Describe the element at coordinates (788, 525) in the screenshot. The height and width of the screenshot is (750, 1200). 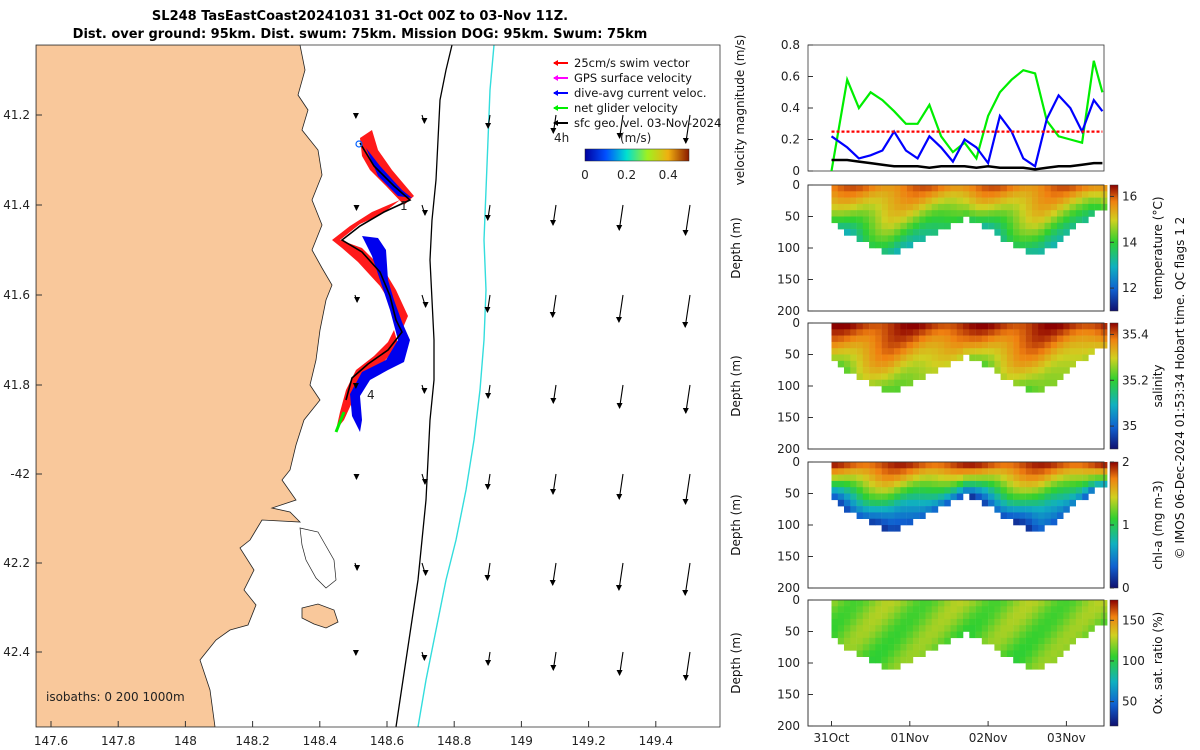
I see `section-ytick-label: 100` at that location.